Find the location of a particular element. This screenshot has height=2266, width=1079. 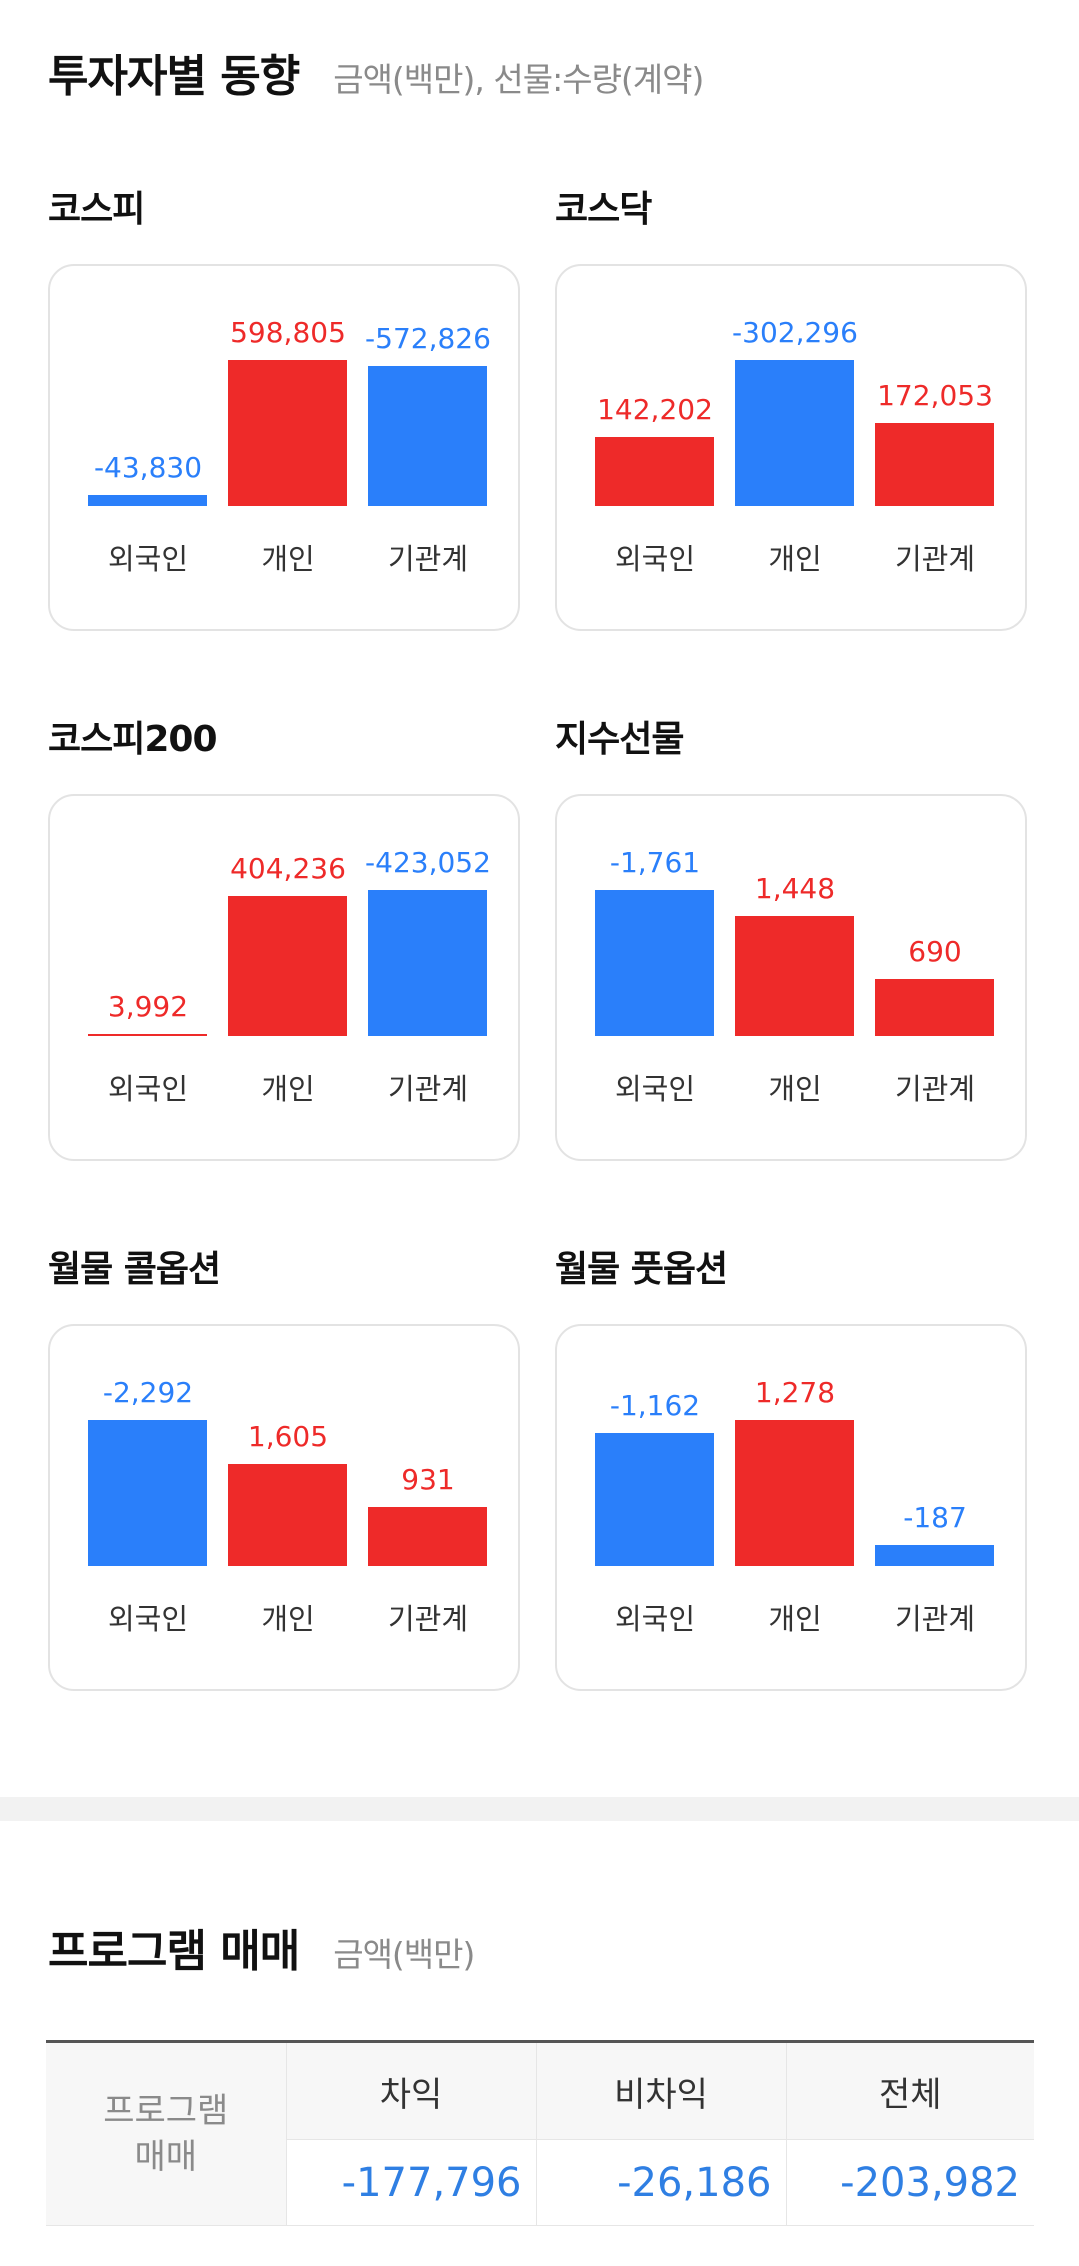

investor-value-label: 3,992 is located at coordinates (148, 1006).